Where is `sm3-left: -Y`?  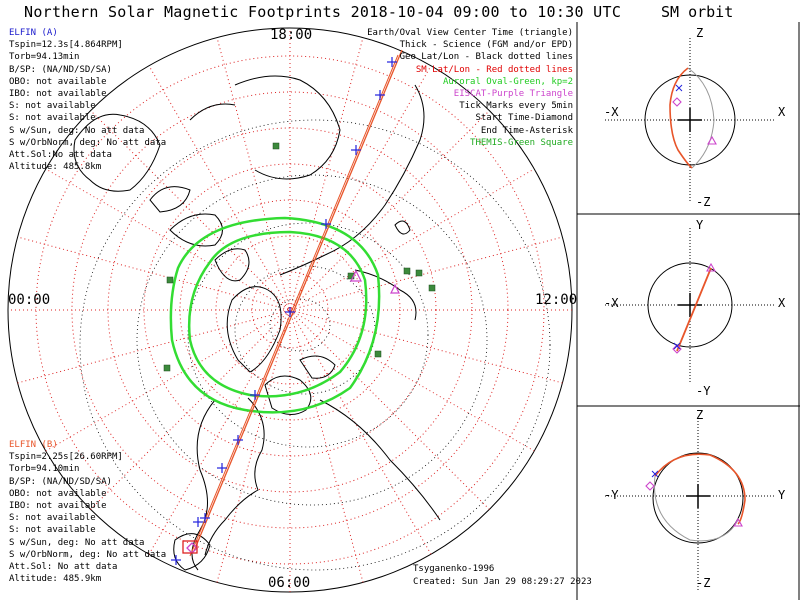
sm3-left: -Y is located at coordinates (611, 495).